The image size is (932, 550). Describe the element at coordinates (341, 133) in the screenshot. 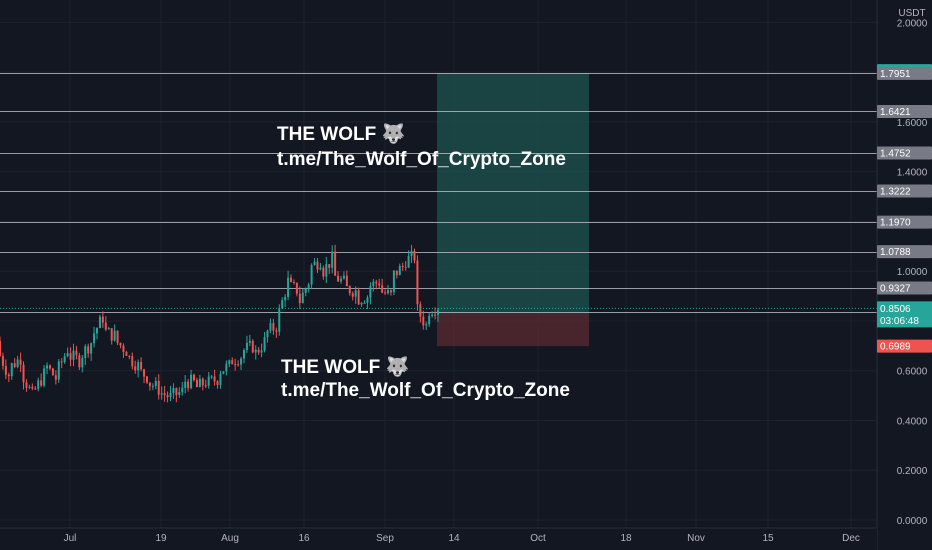

I see `watermark-title-top: THE WOLF 🐺` at that location.